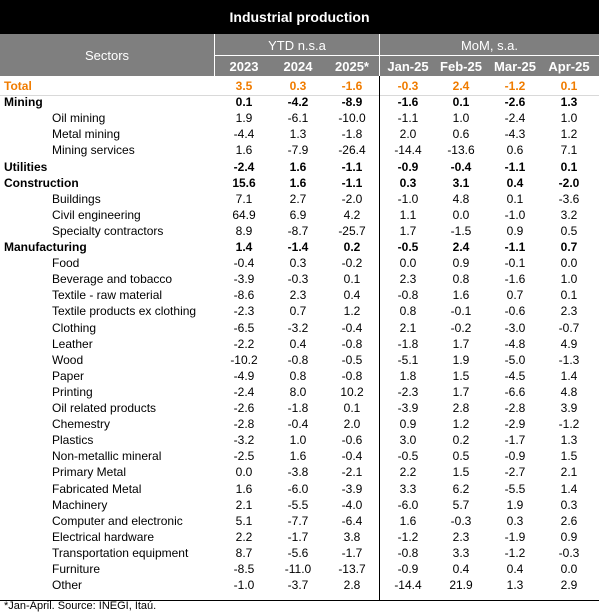  What do you see at coordinates (244, 504) in the screenshot?
I see `ytd-value: 2.1` at bounding box center [244, 504].